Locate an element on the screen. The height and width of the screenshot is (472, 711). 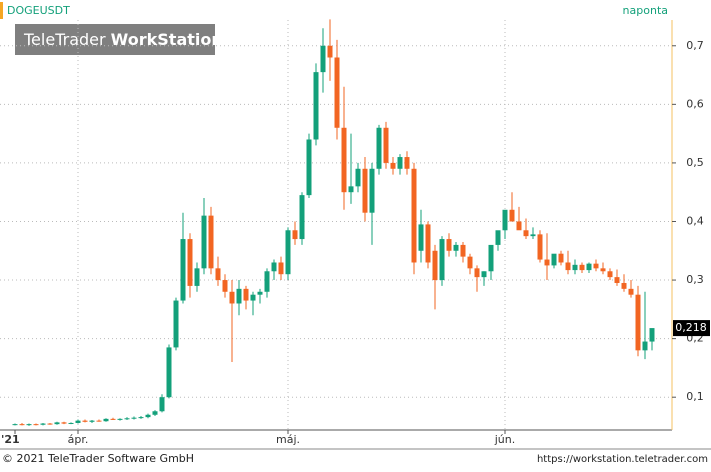
x-tick-label: ápr. is located at coordinates (78, 439).